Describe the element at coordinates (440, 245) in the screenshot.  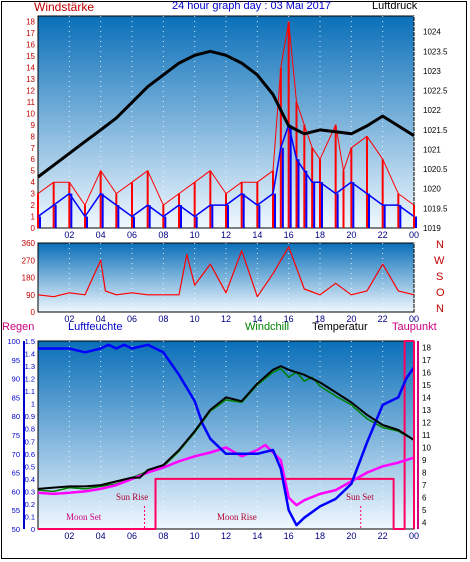
I see `compass-north-top: N` at that location.